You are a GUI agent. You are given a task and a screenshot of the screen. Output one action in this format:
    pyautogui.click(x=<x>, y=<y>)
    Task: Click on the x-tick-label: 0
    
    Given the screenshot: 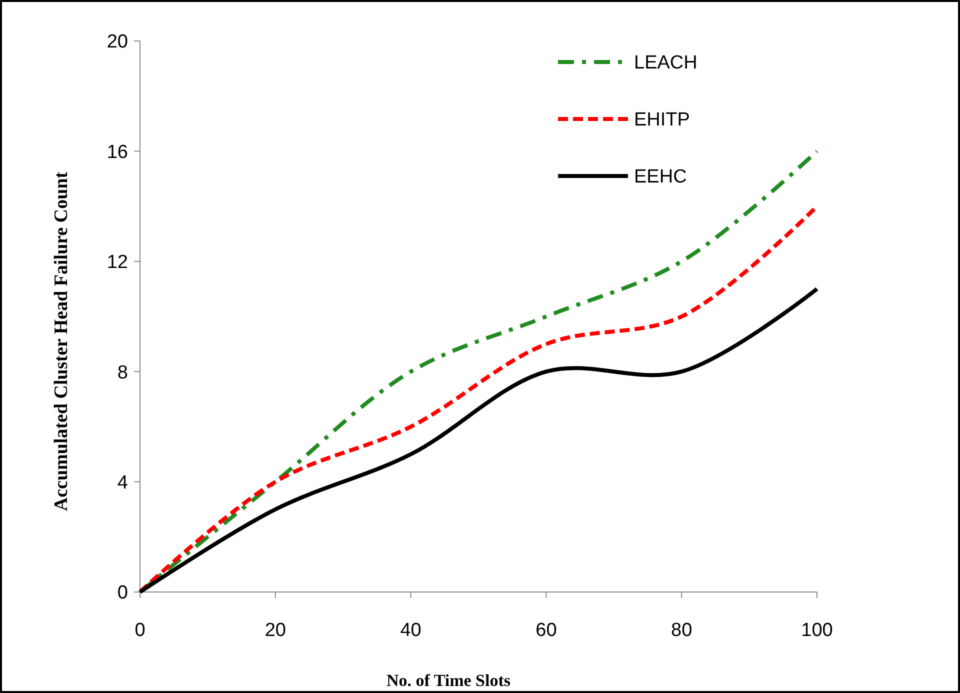 What is the action you would take?
    pyautogui.click(x=140, y=630)
    